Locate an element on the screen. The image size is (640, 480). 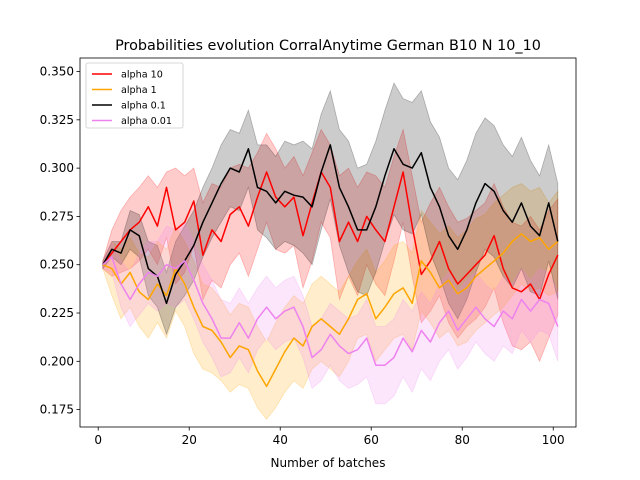
x-tick-label: 0 is located at coordinates (98, 440).